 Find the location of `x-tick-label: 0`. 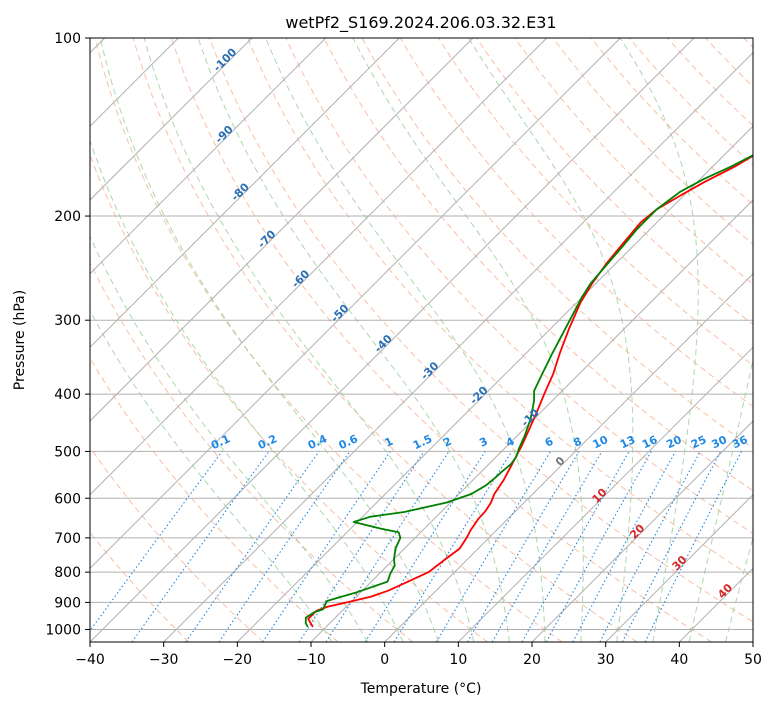

x-tick-label: 0 is located at coordinates (384, 660).